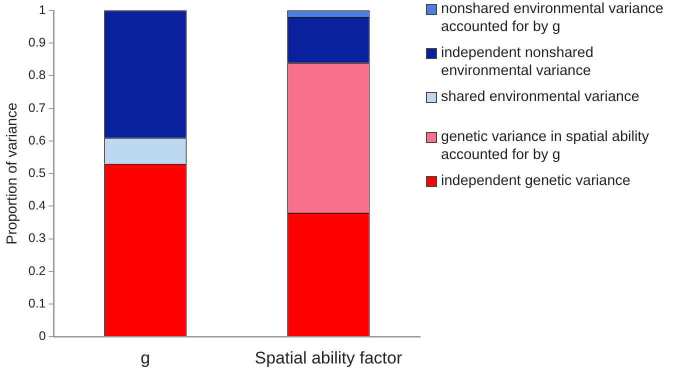 This screenshot has height=381, width=685. I want to click on y-tick-label: 0.4, so click(37, 205).